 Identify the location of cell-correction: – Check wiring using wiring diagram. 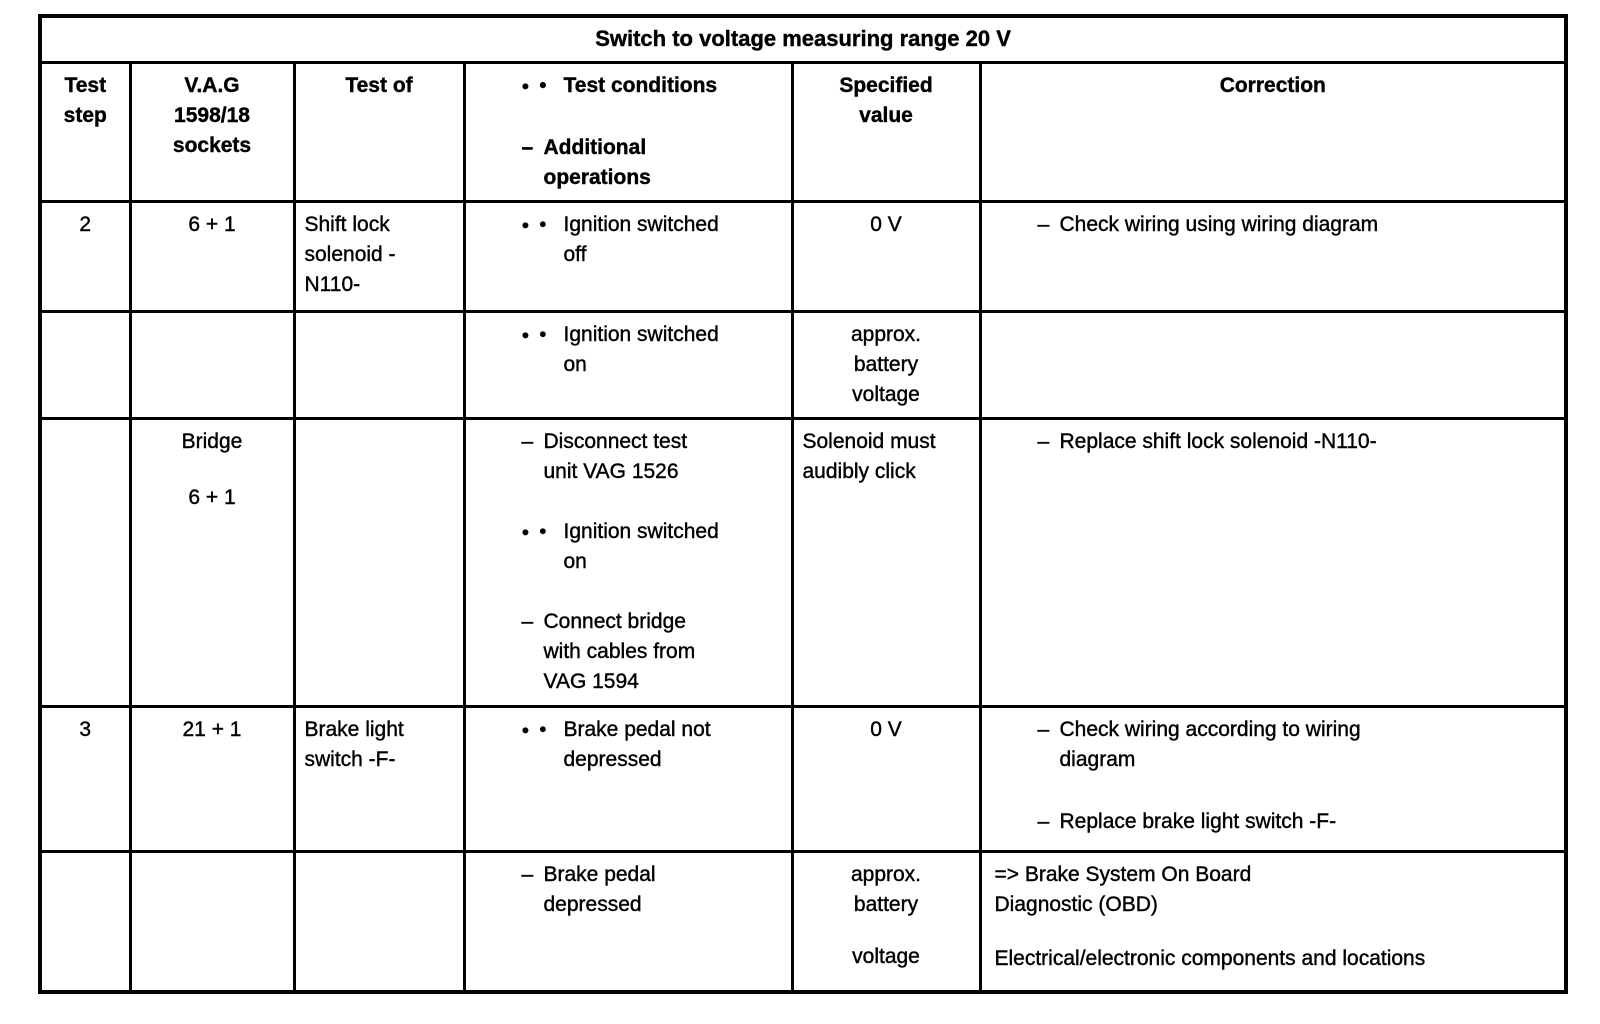
(1273, 256).